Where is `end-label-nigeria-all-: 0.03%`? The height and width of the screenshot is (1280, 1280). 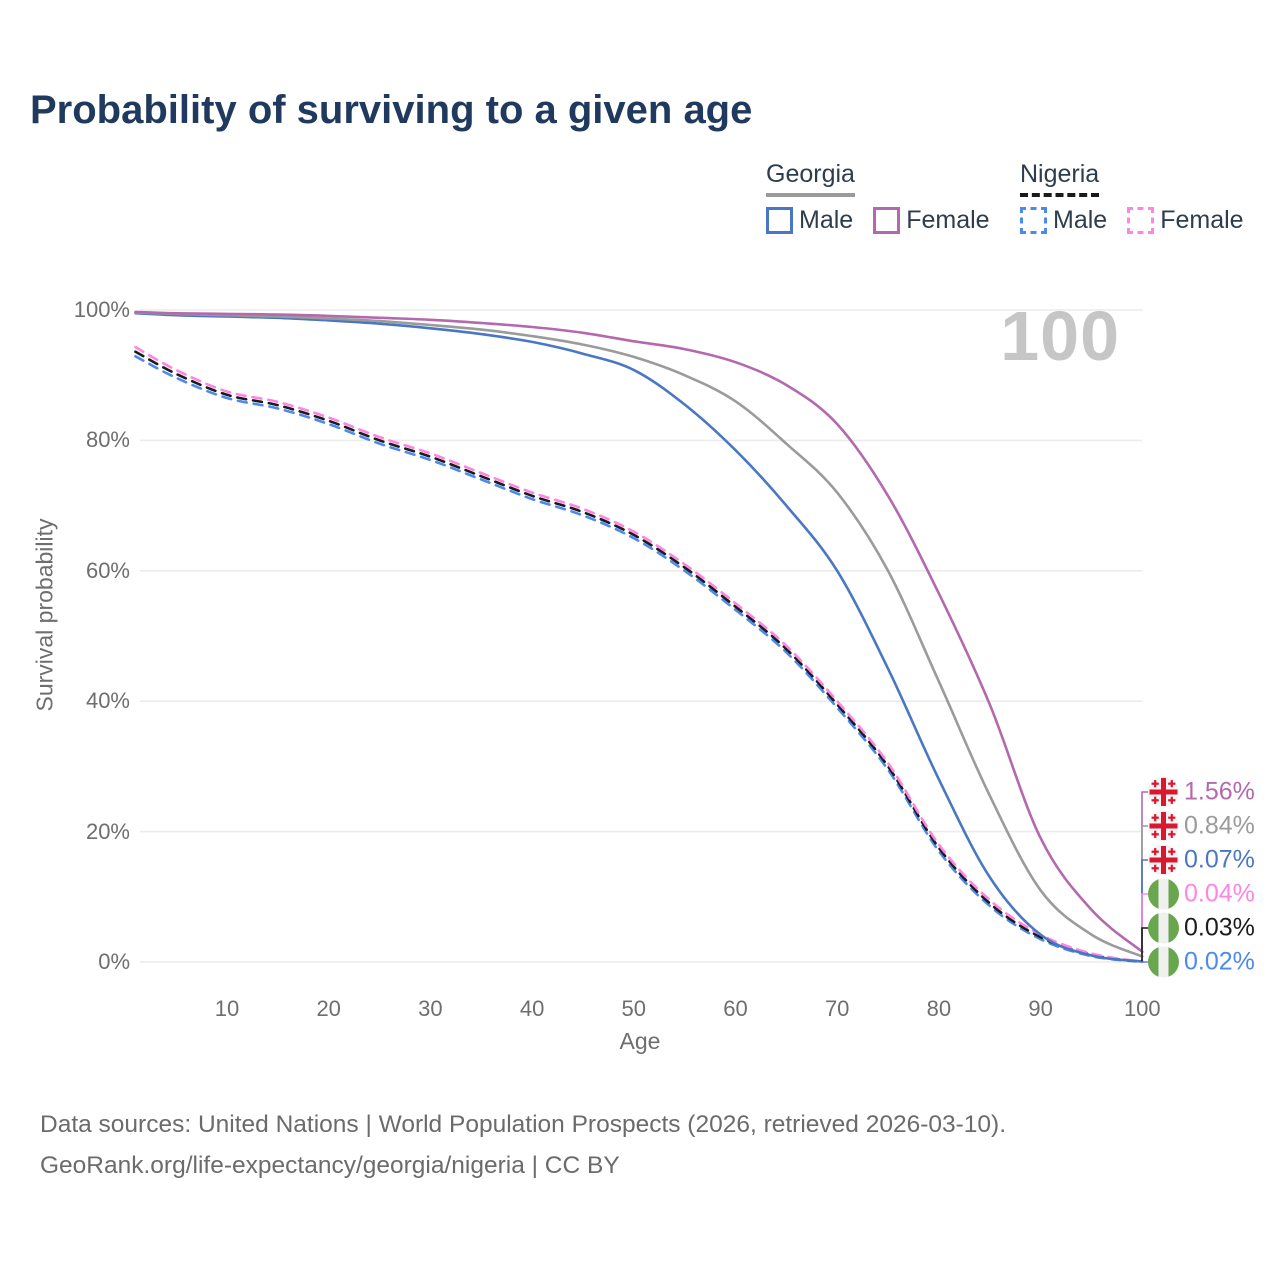 end-label-nigeria-all-: 0.03% is located at coordinates (1201, 928).